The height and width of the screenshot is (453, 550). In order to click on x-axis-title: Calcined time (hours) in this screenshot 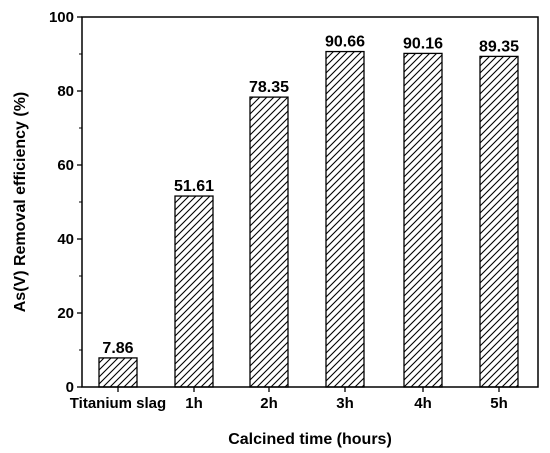, I will do `click(310, 439)`.